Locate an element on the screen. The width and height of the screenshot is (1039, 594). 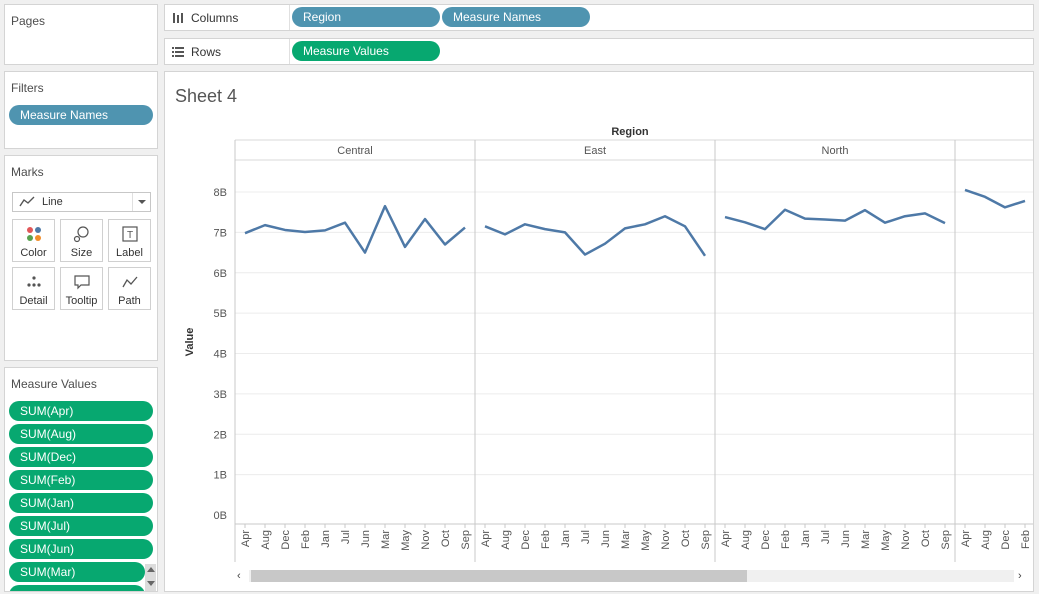
x-tick-label: Nov is located at coordinates (426, 540).